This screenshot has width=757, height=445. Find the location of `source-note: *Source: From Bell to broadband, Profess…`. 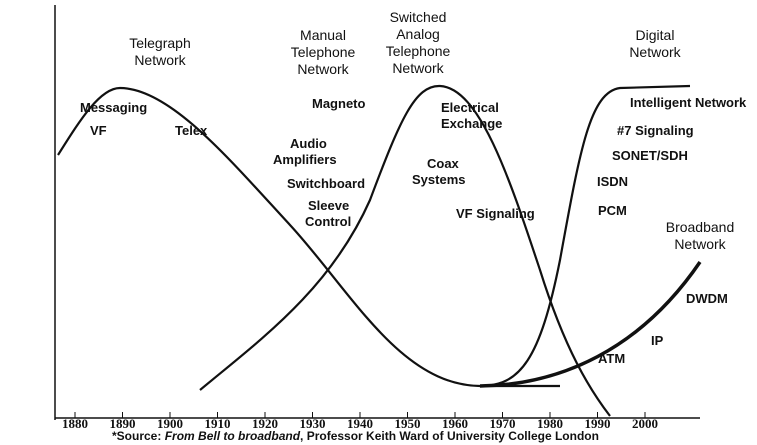

source-note: *Source: From Bell to broadband, Profess… is located at coordinates (355, 436).